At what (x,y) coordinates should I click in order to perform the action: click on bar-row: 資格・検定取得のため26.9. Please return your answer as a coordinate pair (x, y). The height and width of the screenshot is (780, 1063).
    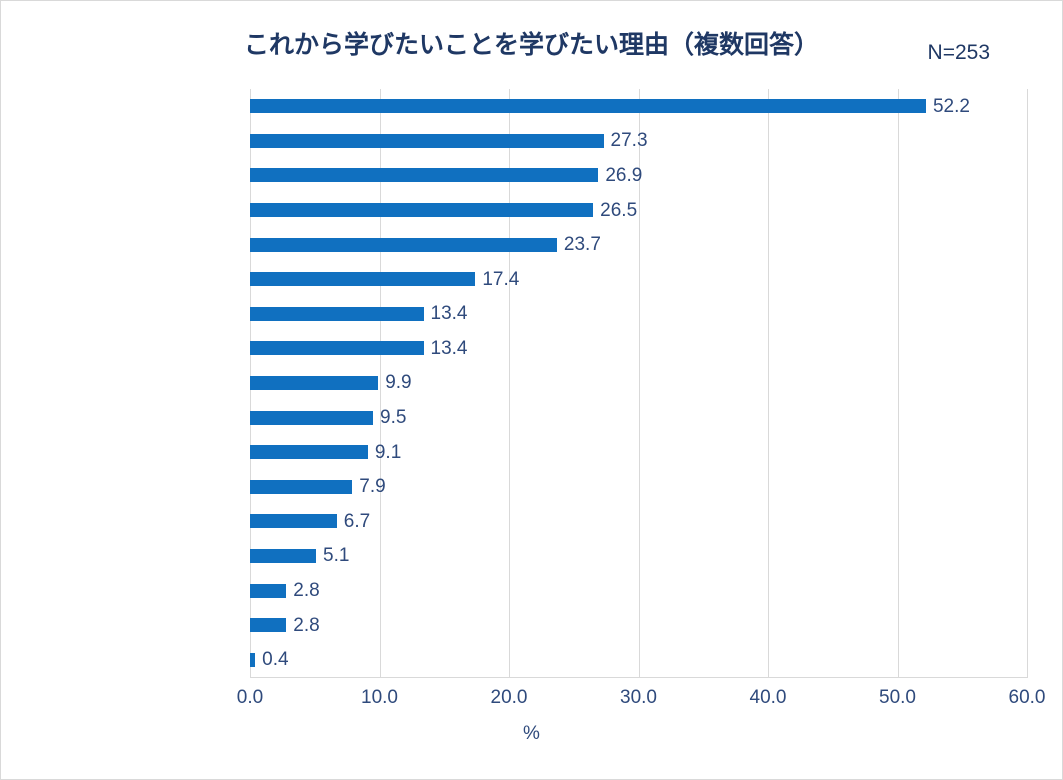
    Looking at the image, I should click on (638, 175).